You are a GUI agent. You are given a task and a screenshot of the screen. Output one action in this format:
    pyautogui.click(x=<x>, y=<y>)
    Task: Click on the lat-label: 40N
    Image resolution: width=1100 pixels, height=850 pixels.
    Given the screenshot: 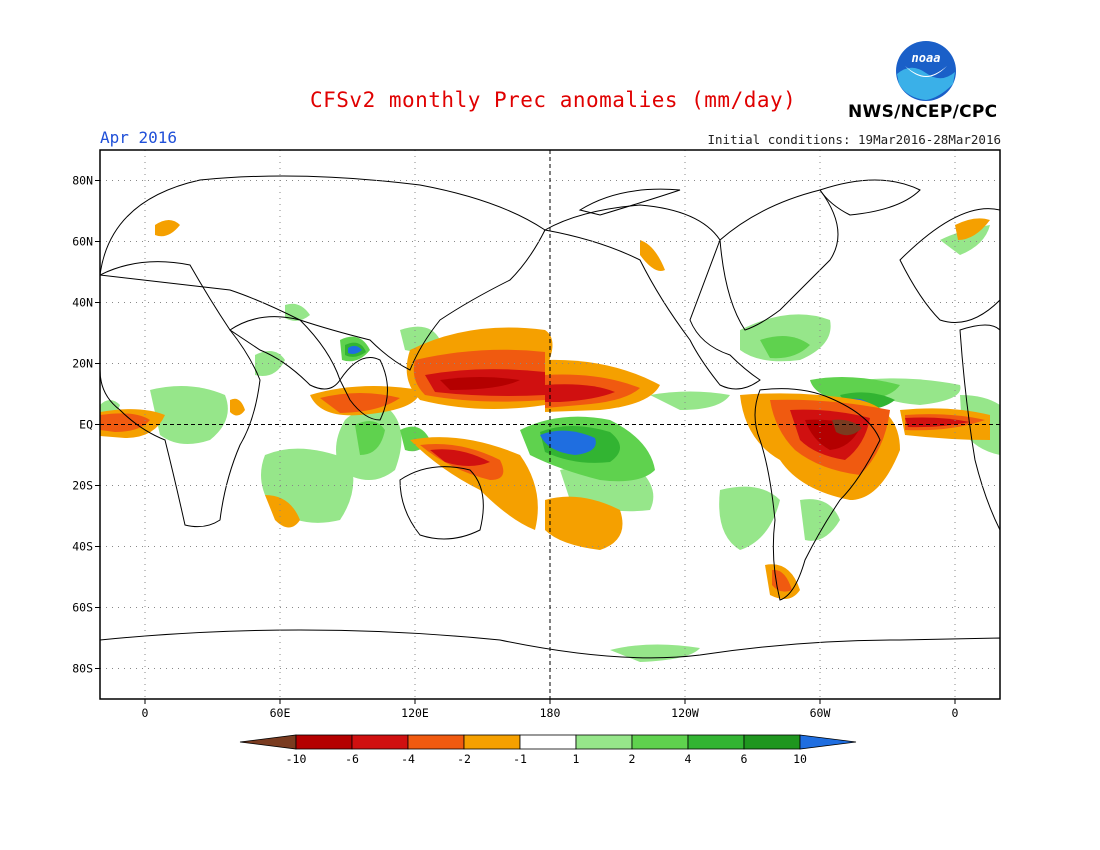 What is the action you would take?
    pyautogui.click(x=82, y=303)
    